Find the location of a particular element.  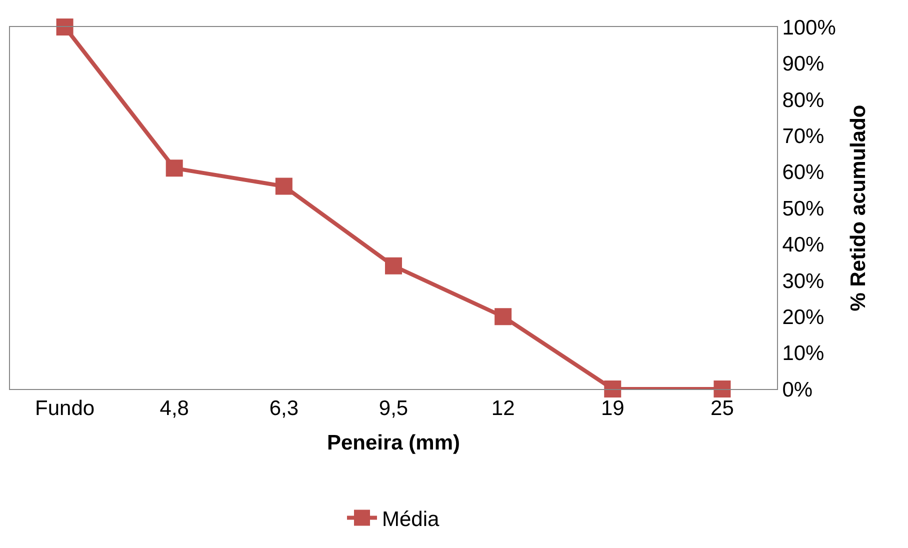

y-tick-label: 30% is located at coordinates (803, 281).